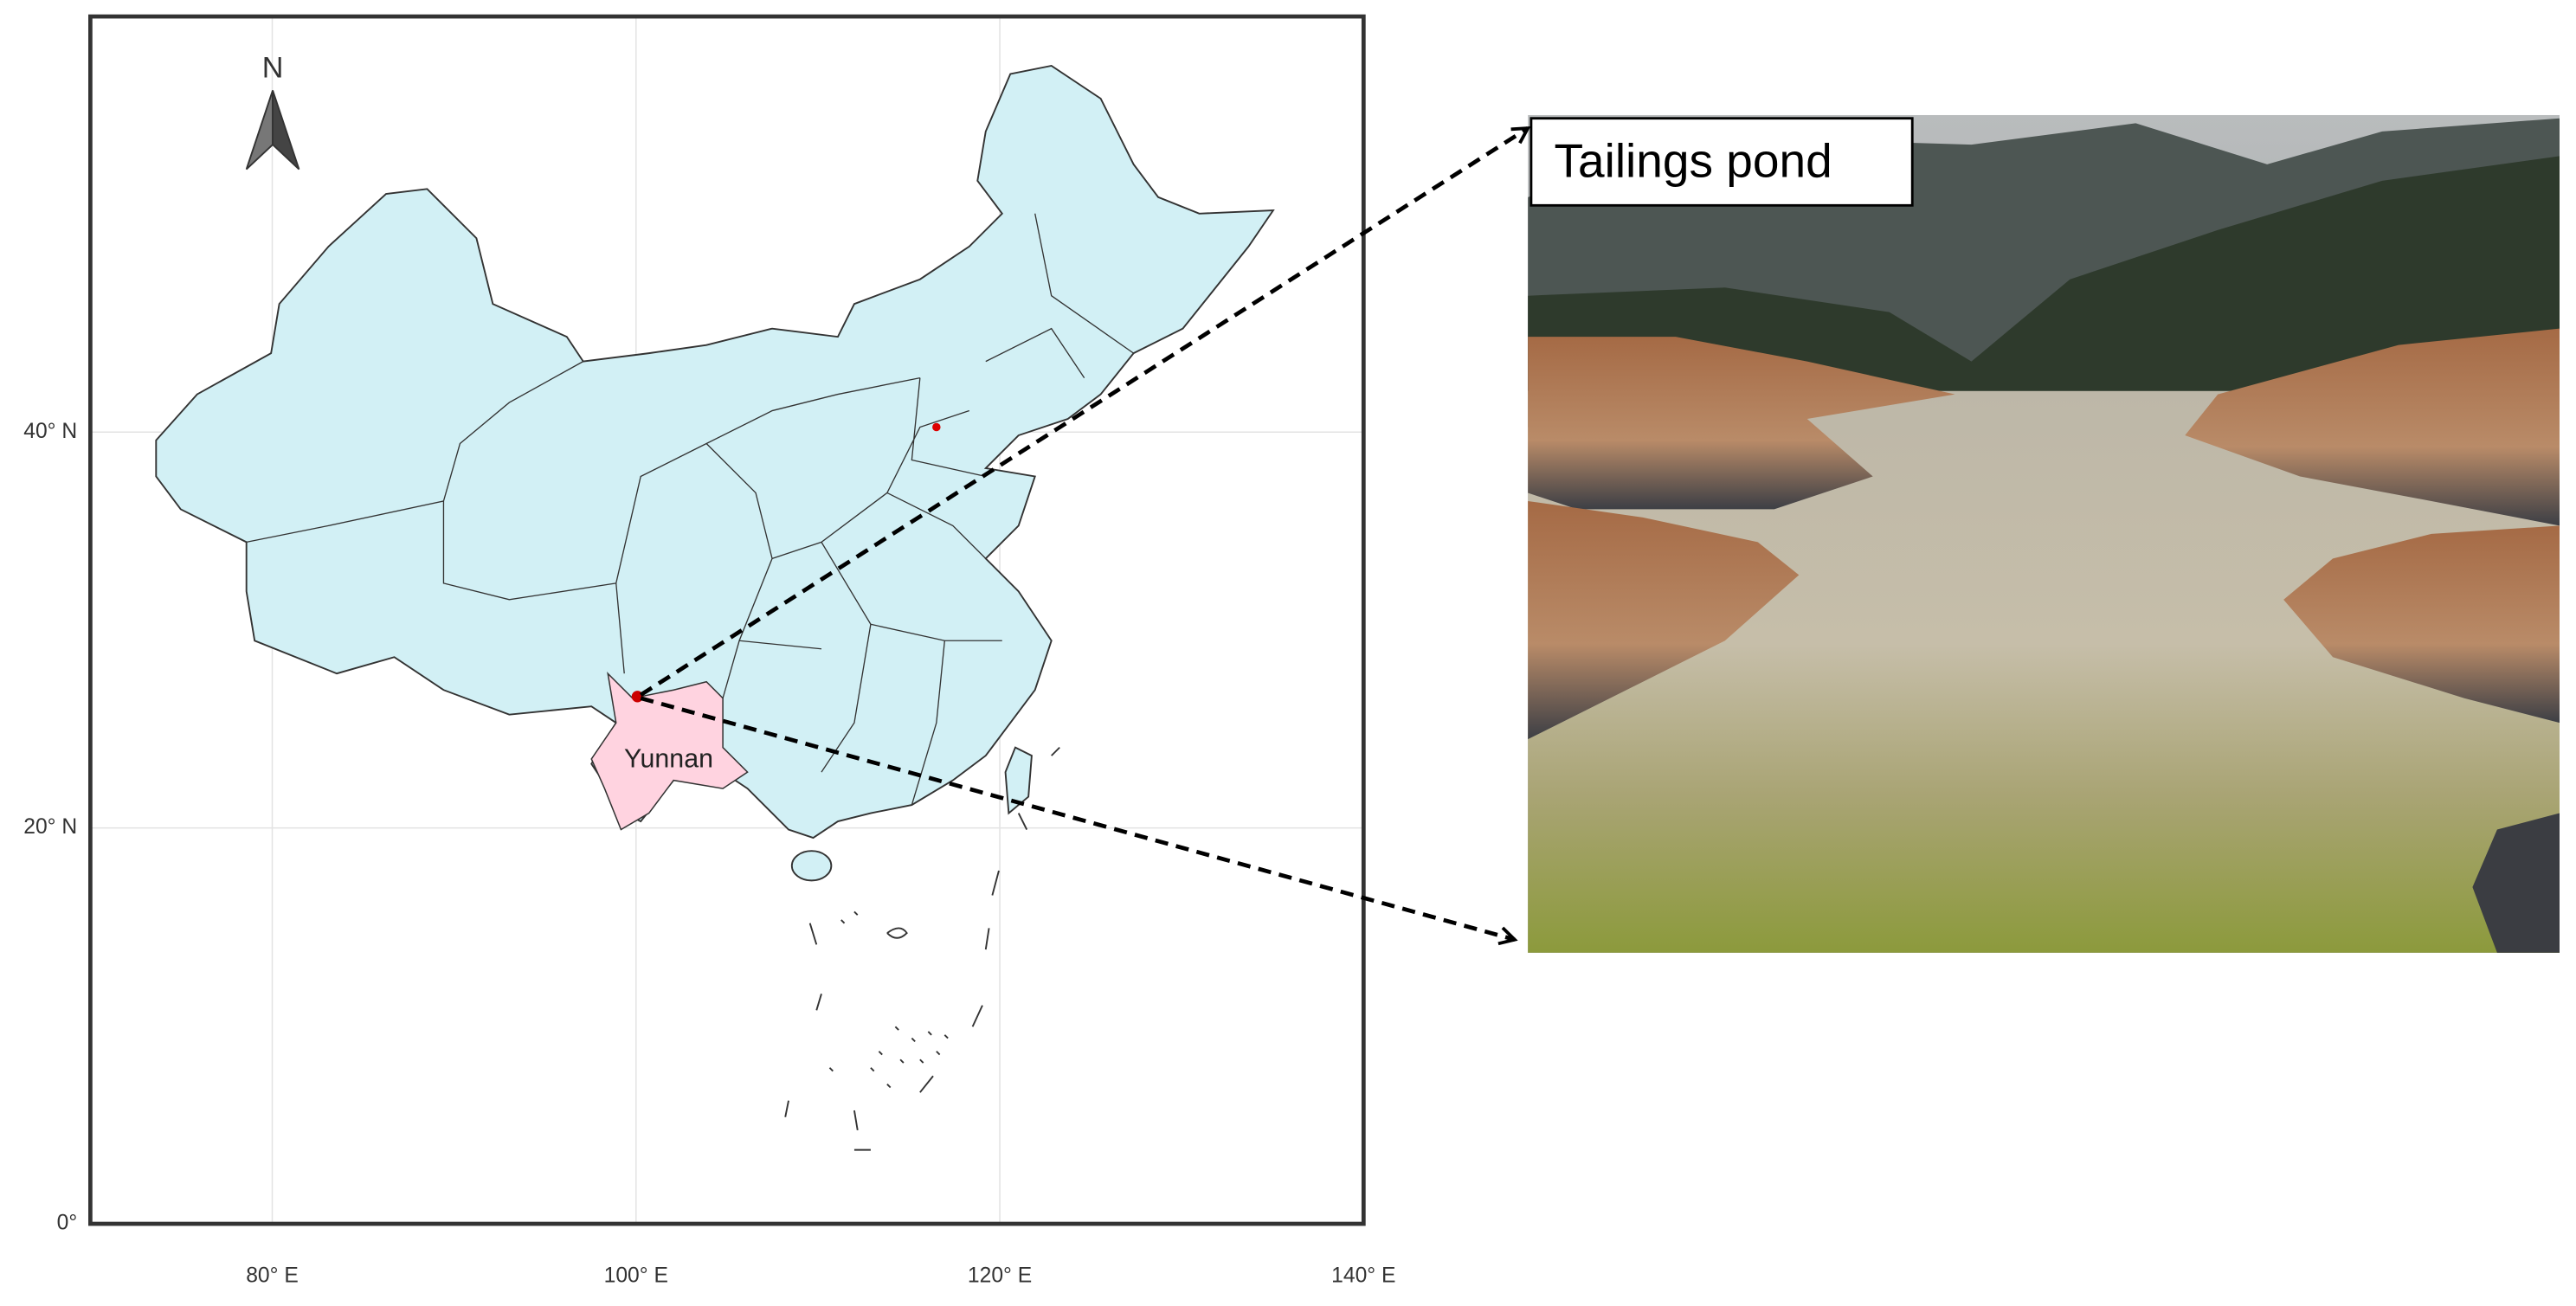  I want to click on photo-label: Tailings pond, so click(1693, 160).